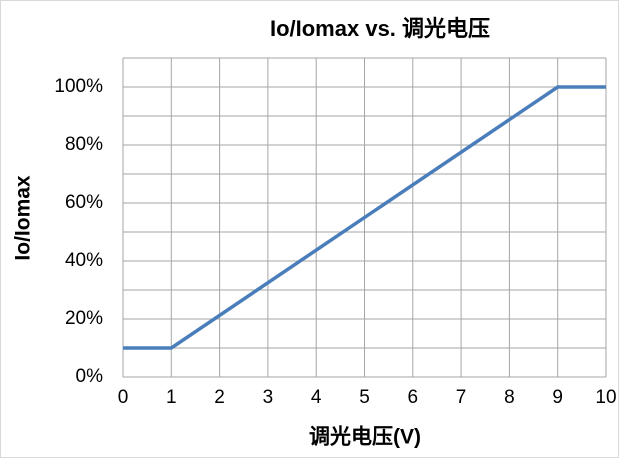 The width and height of the screenshot is (619, 458). I want to click on x-tick-label: 0, so click(123, 397).